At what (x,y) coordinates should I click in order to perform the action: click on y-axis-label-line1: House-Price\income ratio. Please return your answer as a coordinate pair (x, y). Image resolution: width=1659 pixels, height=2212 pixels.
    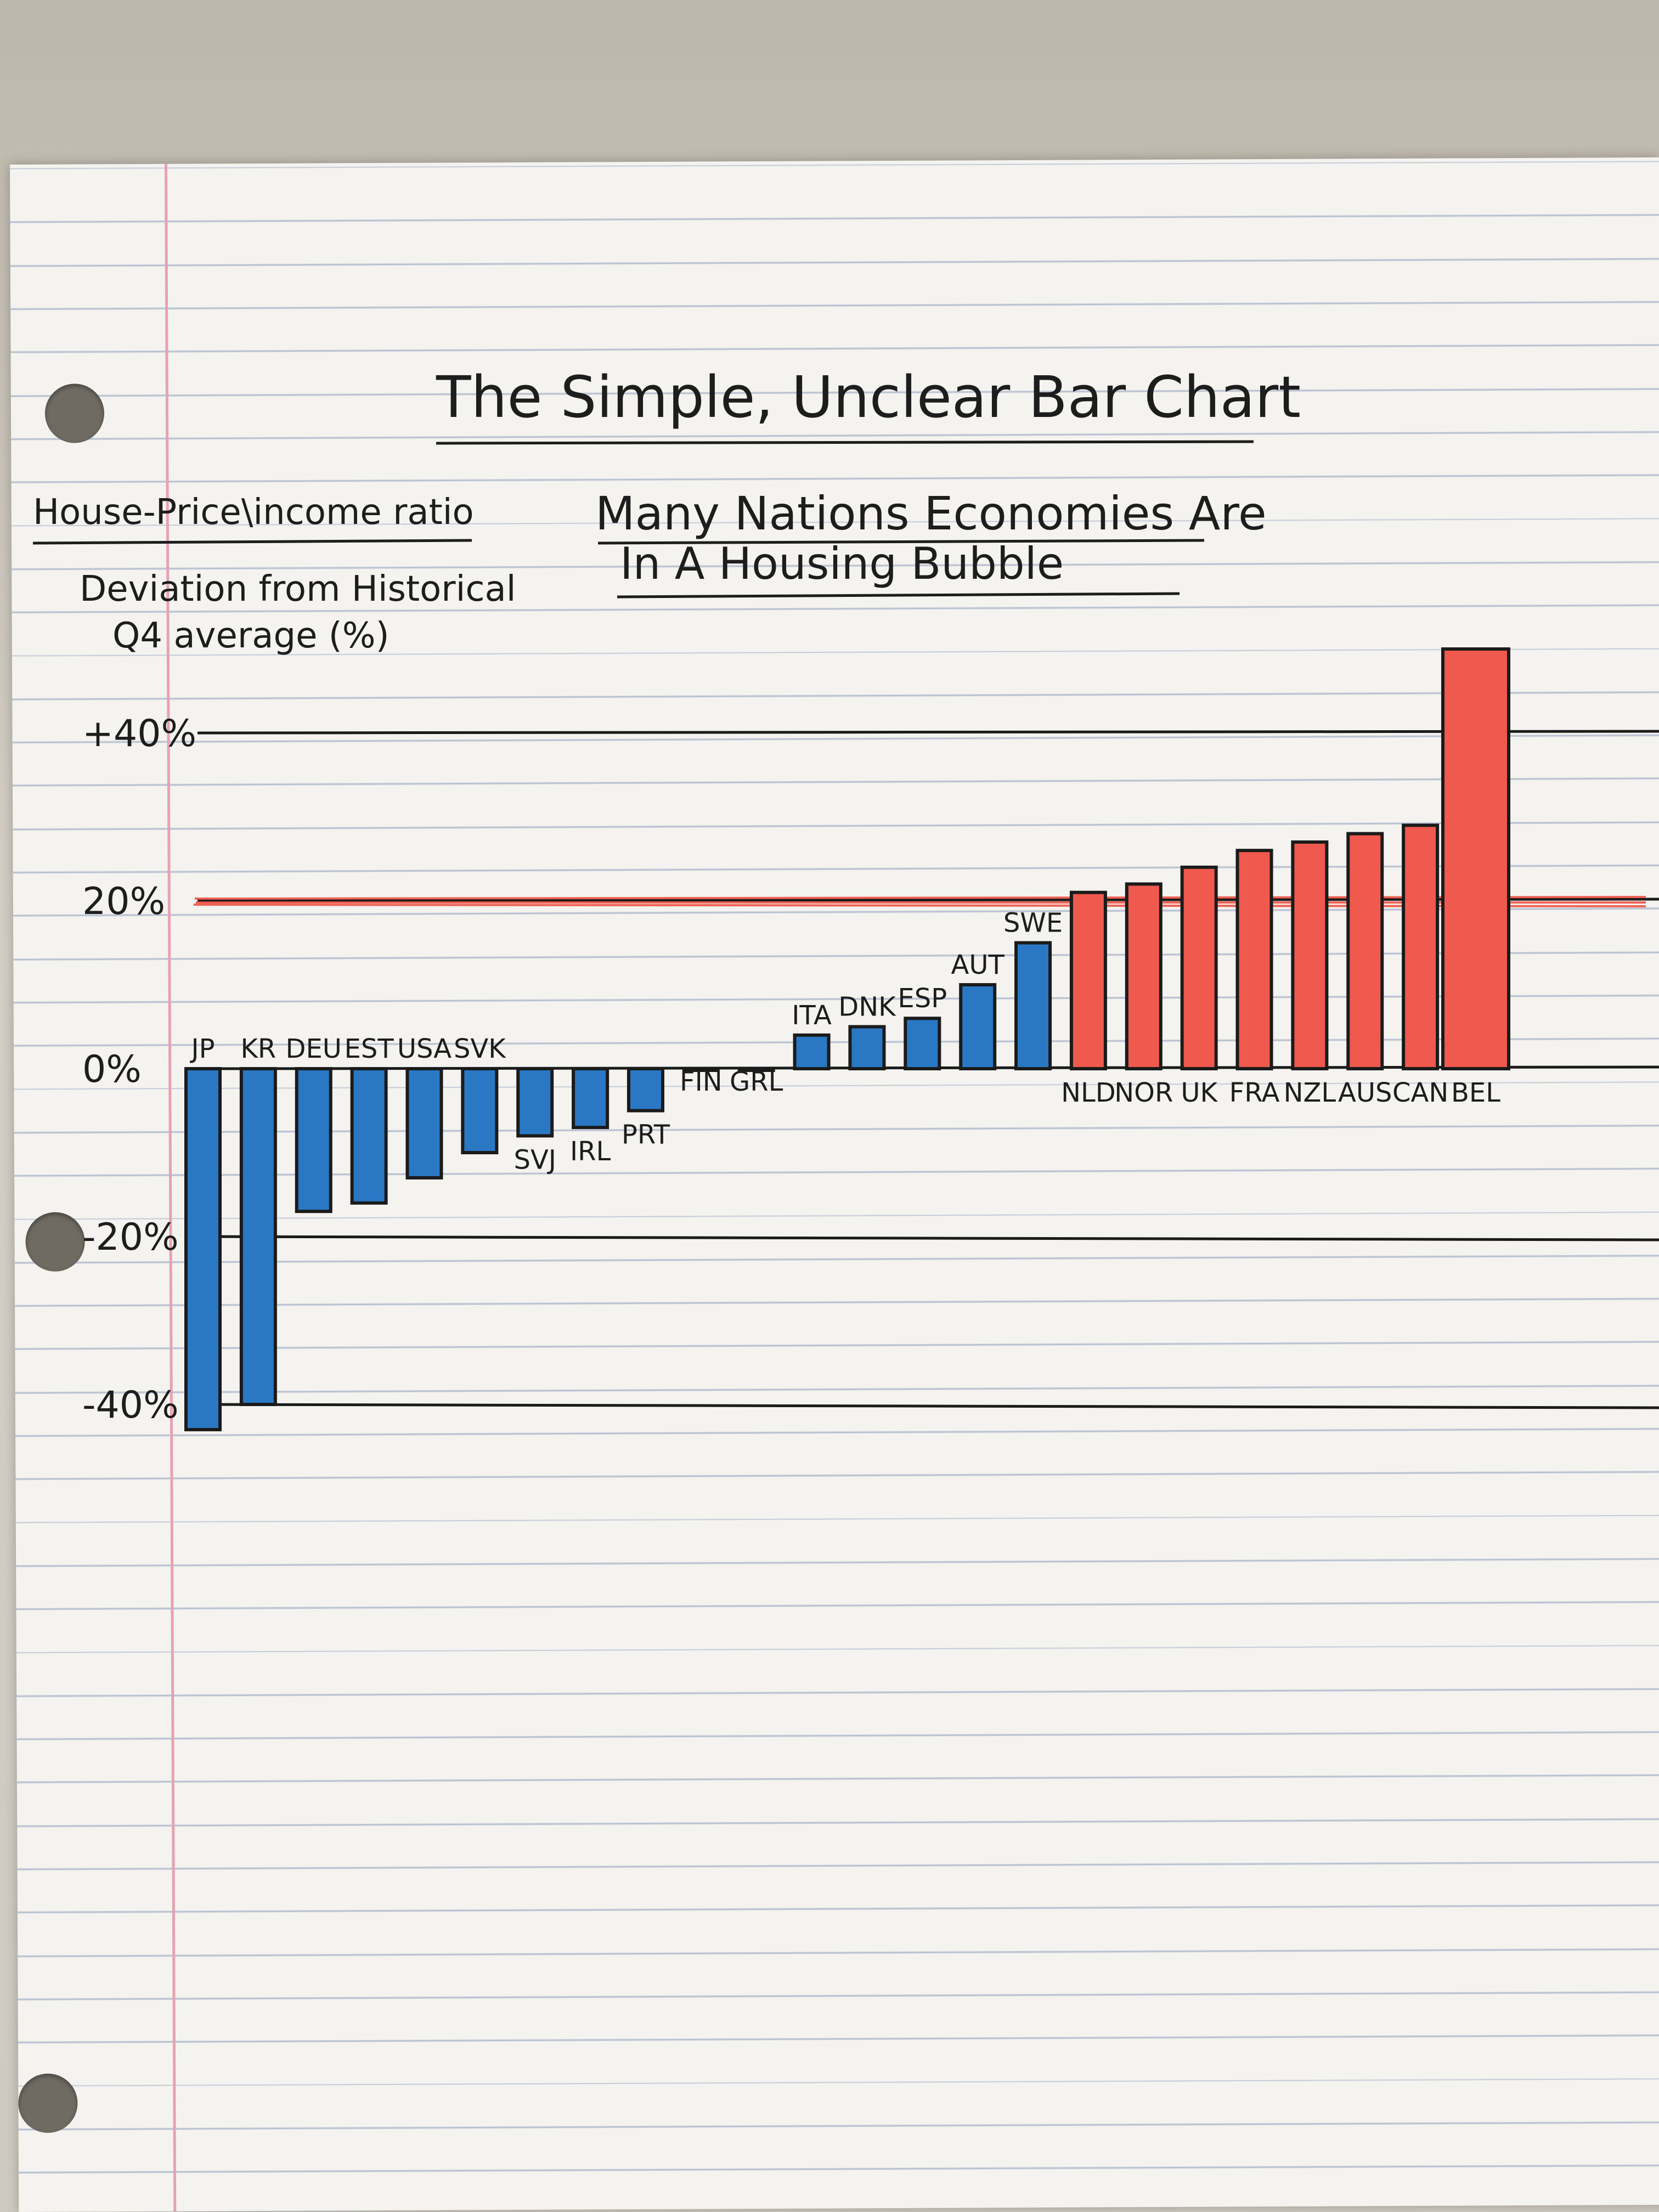
    Looking at the image, I should click on (253, 512).